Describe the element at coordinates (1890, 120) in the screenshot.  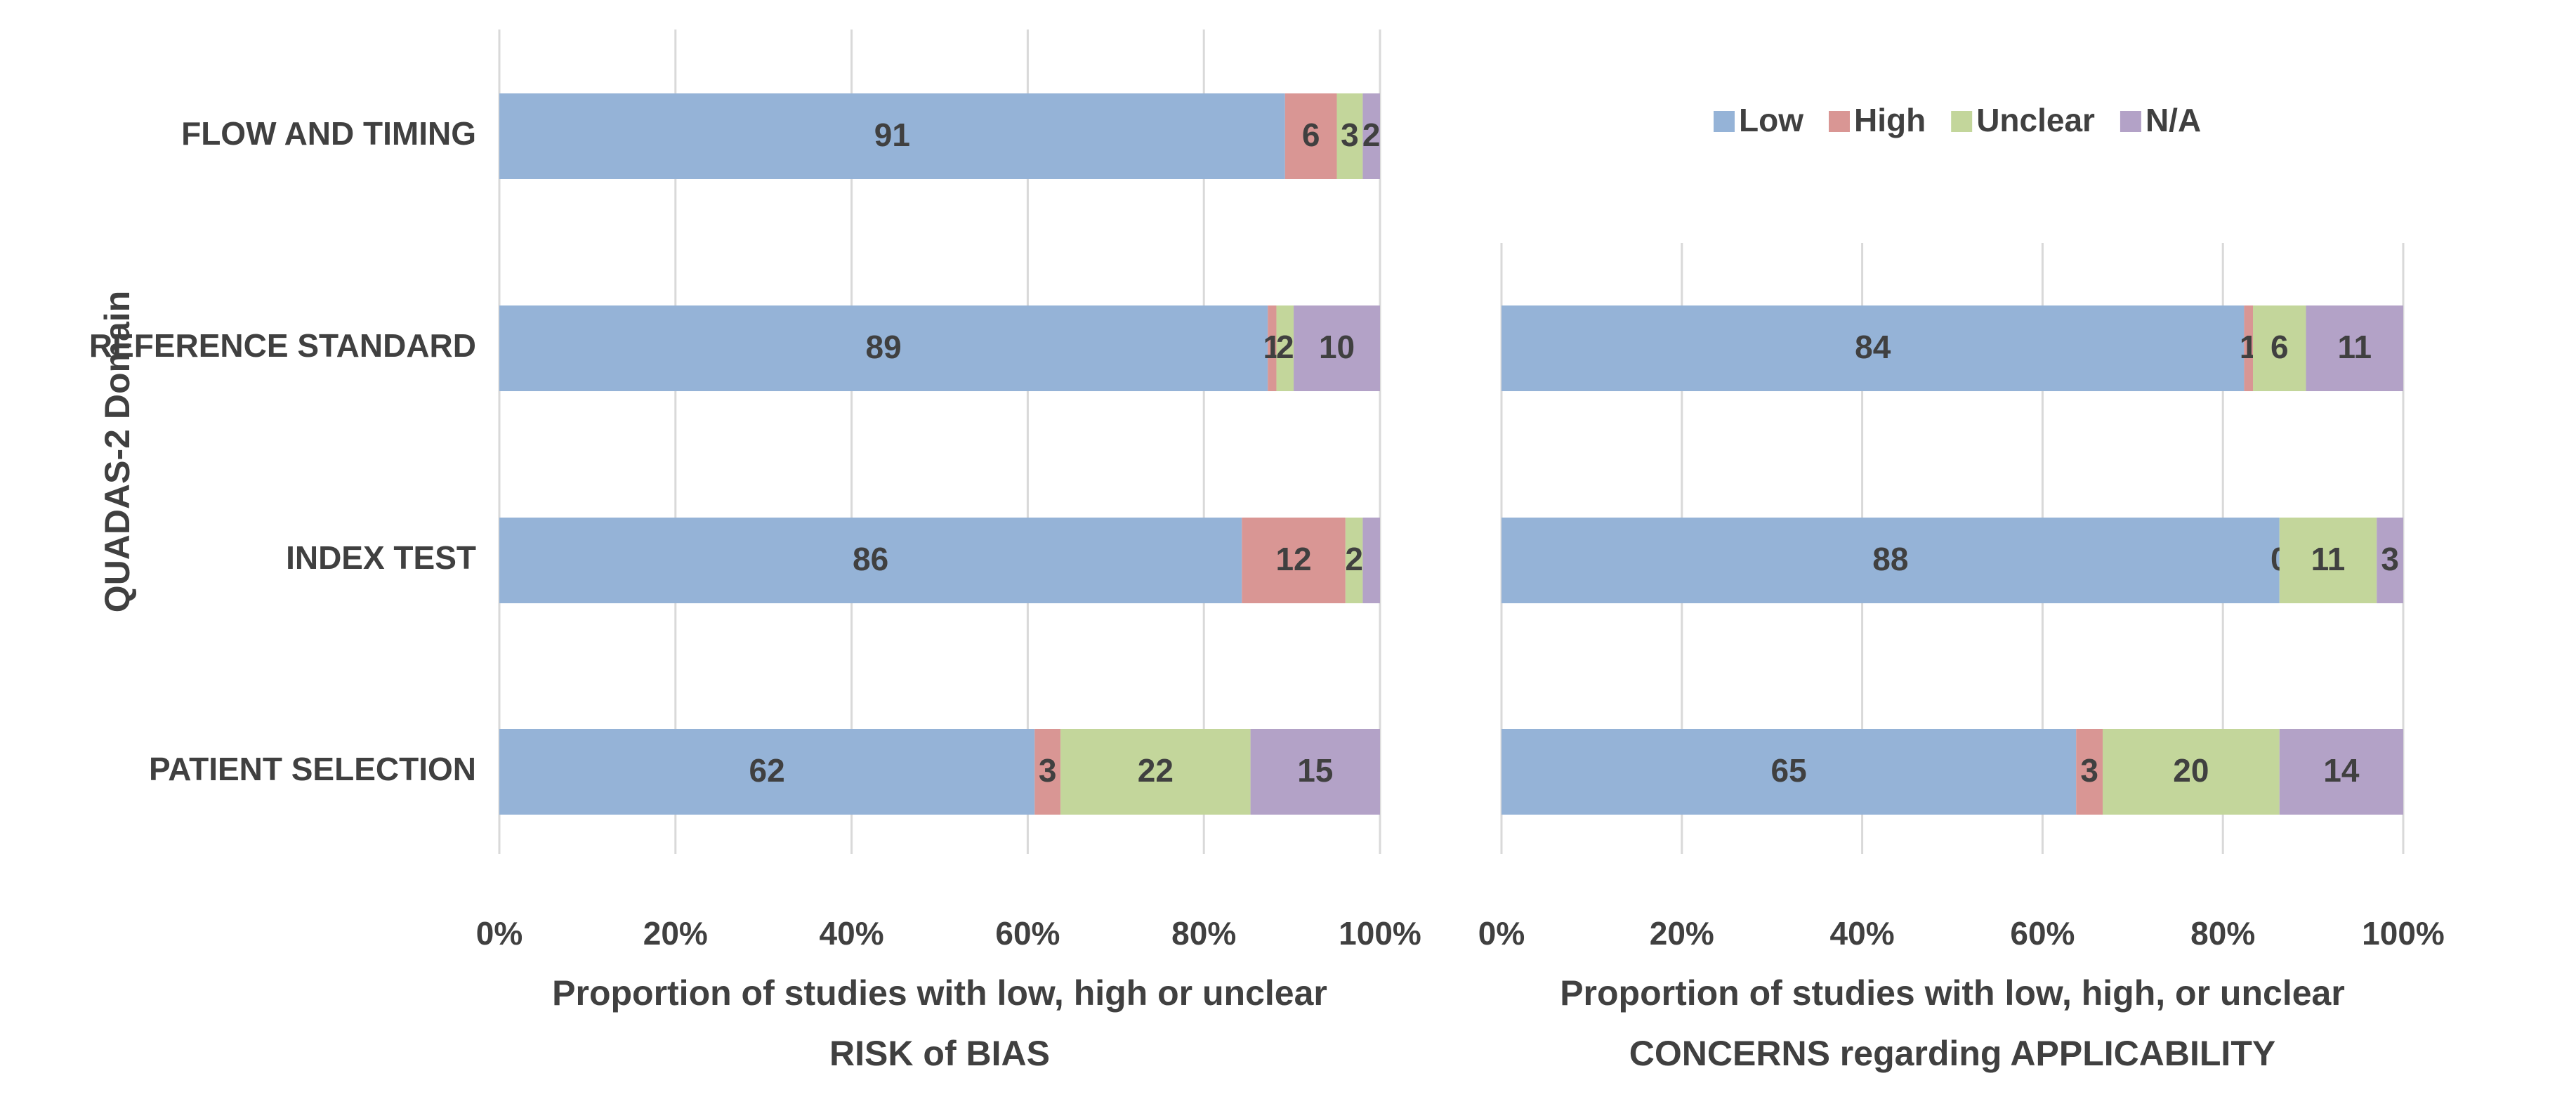
I see `legend-label: High` at that location.